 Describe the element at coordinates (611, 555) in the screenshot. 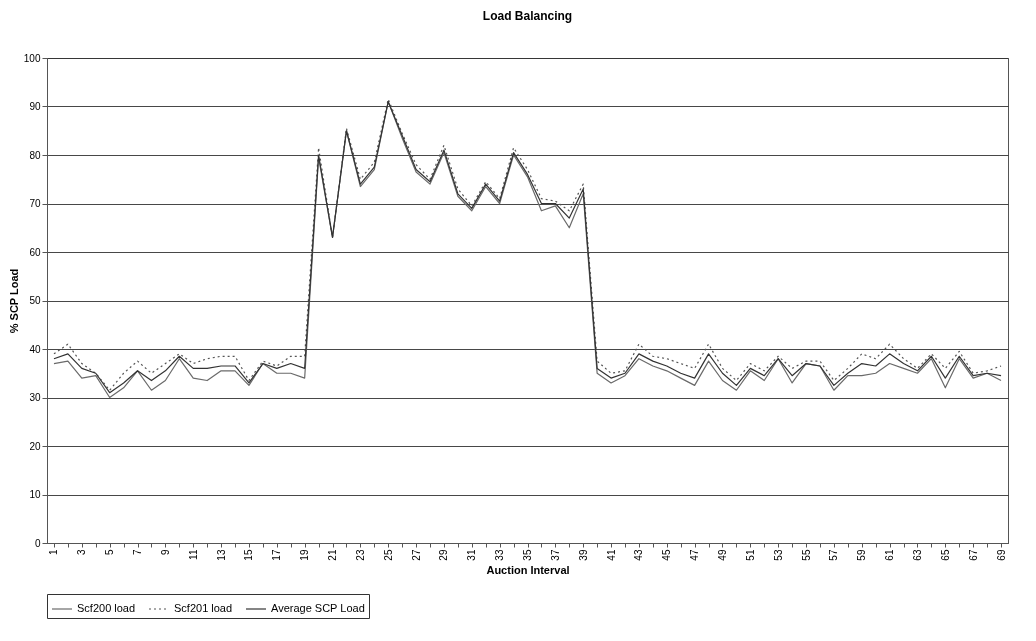

I see `x-tick-label: 41` at that location.